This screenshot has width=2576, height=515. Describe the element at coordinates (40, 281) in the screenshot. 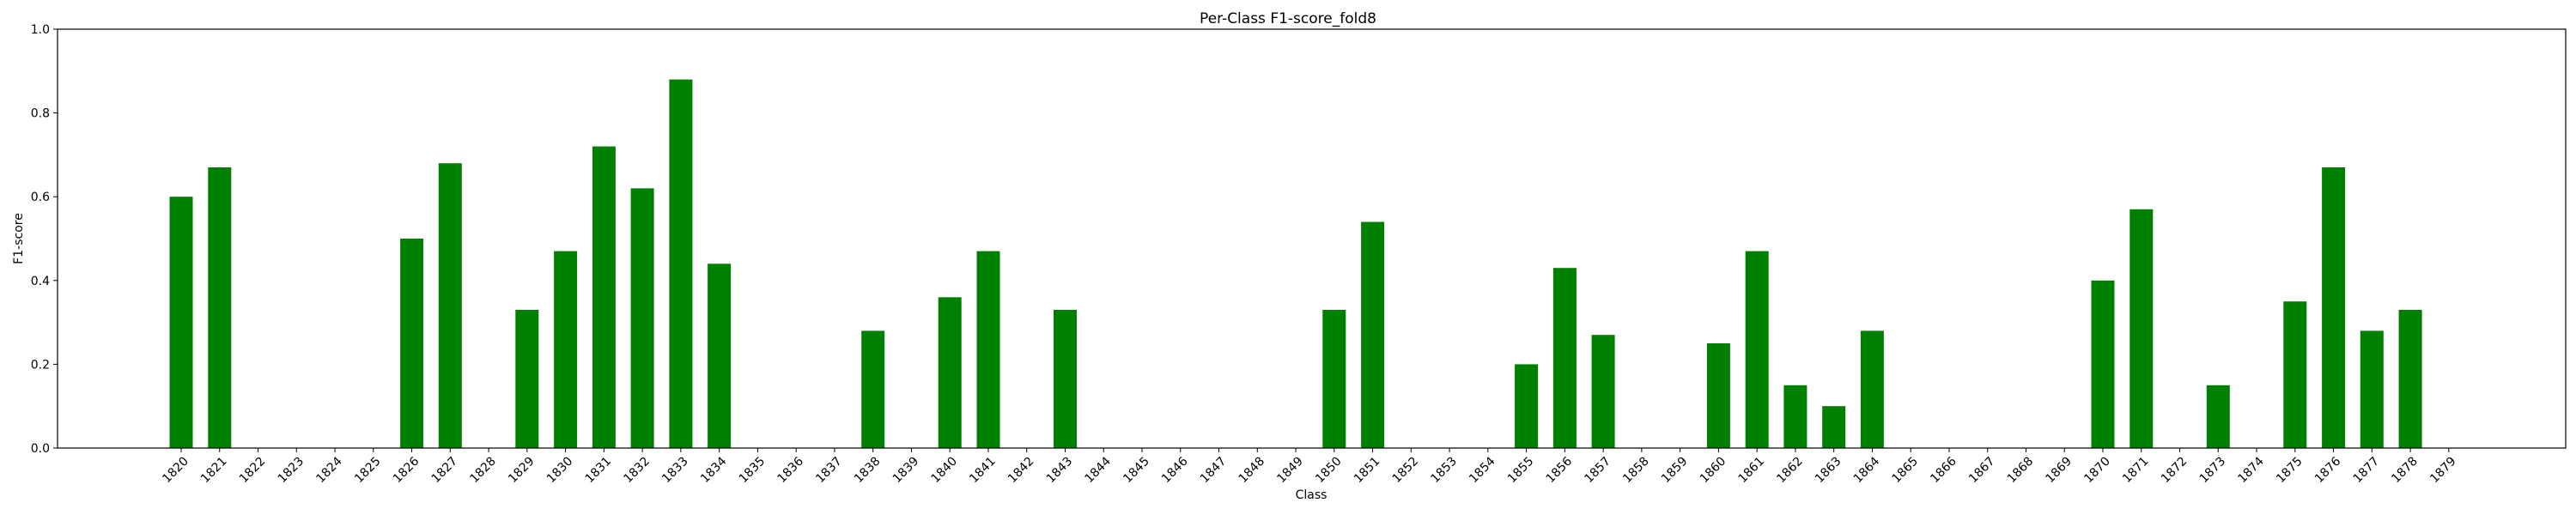

I see `y-tick-label: 0.4` at that location.